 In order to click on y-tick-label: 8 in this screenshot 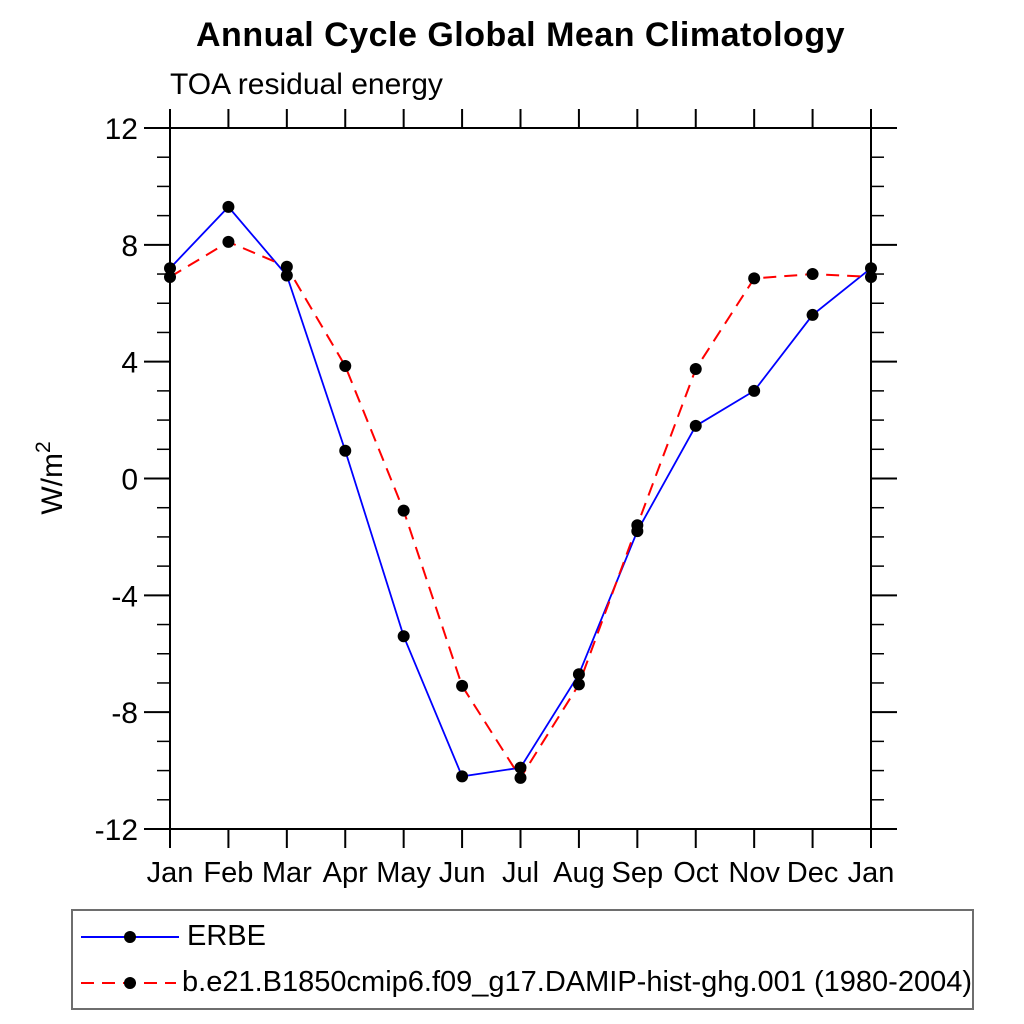, I will do `click(129, 246)`.